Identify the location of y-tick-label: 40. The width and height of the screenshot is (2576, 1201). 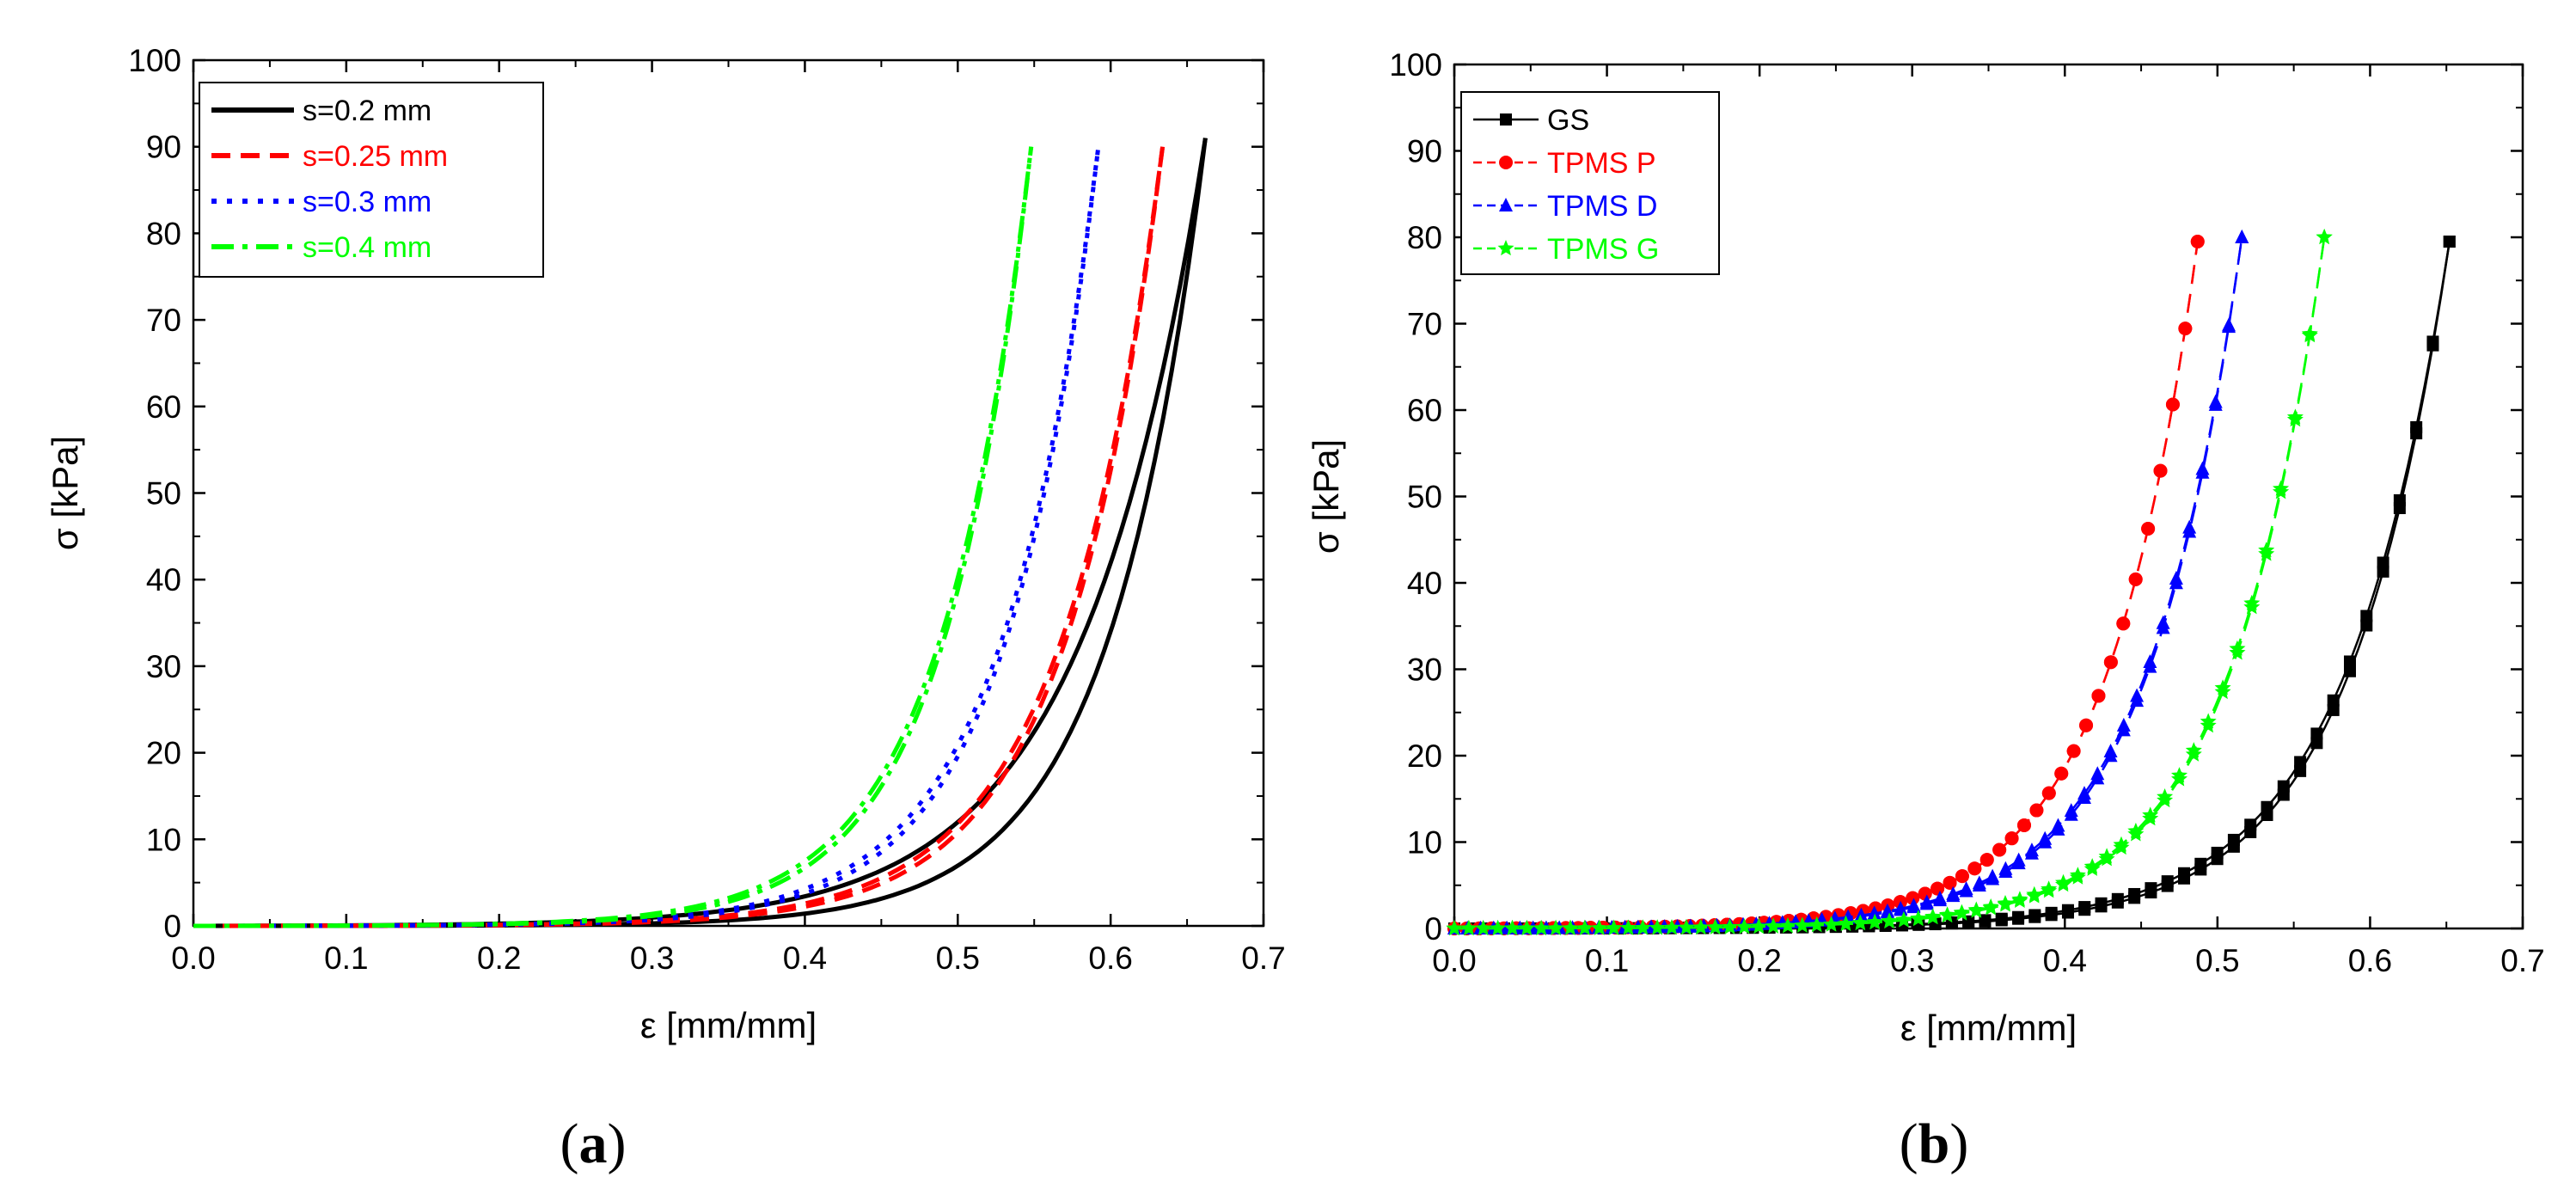
(1424, 583).